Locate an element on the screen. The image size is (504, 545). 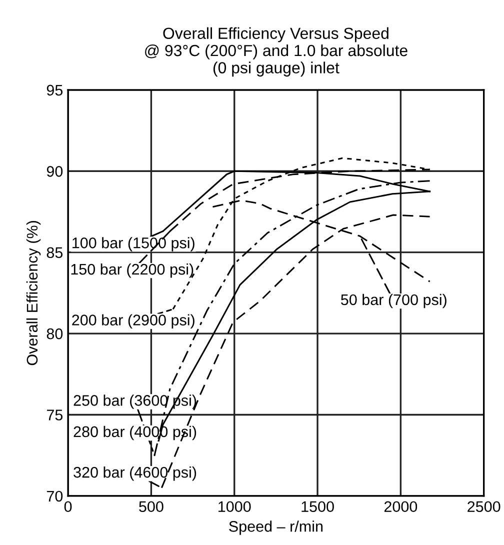
series-label: 320 bar (4600 psi) is located at coordinates (135, 473).